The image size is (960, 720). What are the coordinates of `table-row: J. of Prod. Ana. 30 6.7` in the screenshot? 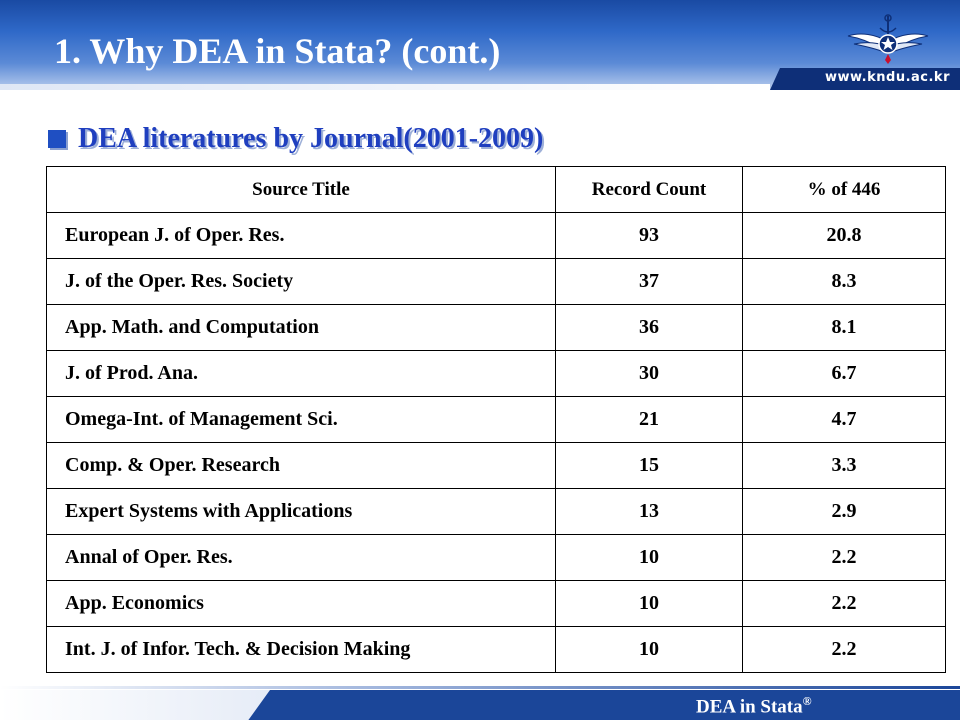 It's located at (496, 373).